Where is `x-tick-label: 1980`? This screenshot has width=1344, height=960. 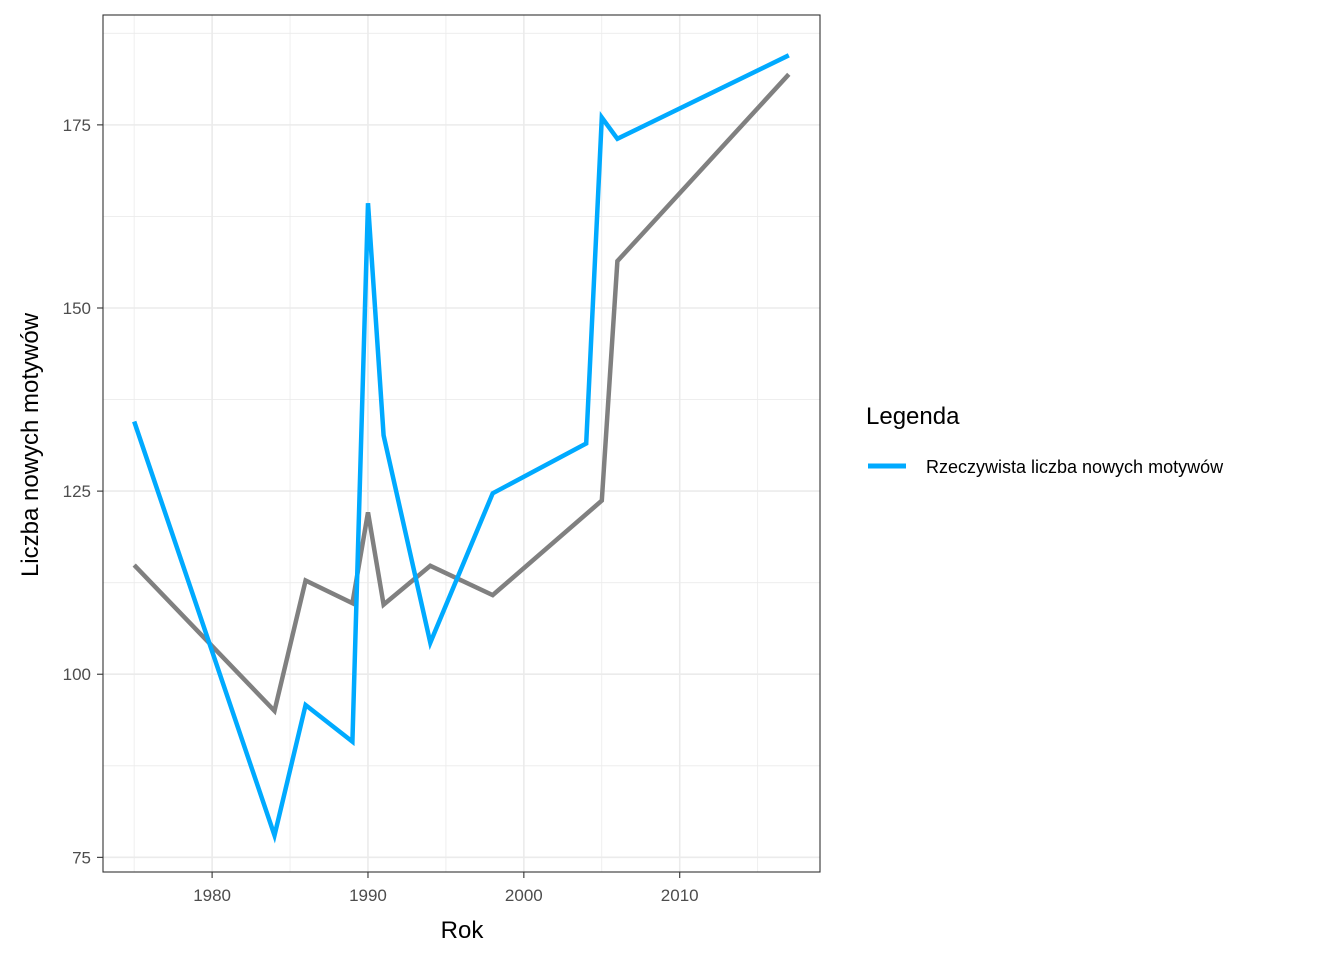
x-tick-label: 1980 is located at coordinates (212, 895).